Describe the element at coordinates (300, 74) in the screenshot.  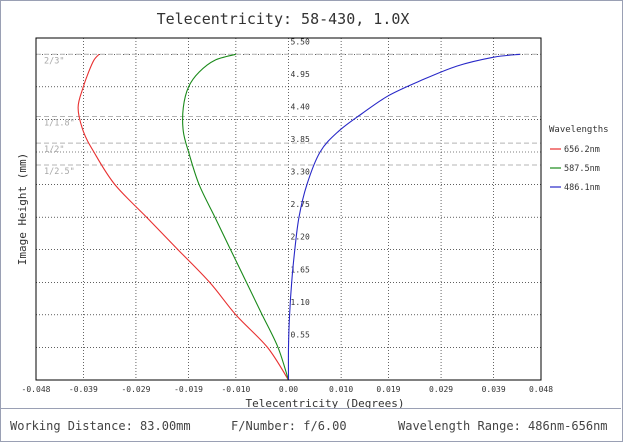
I see `y-tick-label: 4.95` at that location.